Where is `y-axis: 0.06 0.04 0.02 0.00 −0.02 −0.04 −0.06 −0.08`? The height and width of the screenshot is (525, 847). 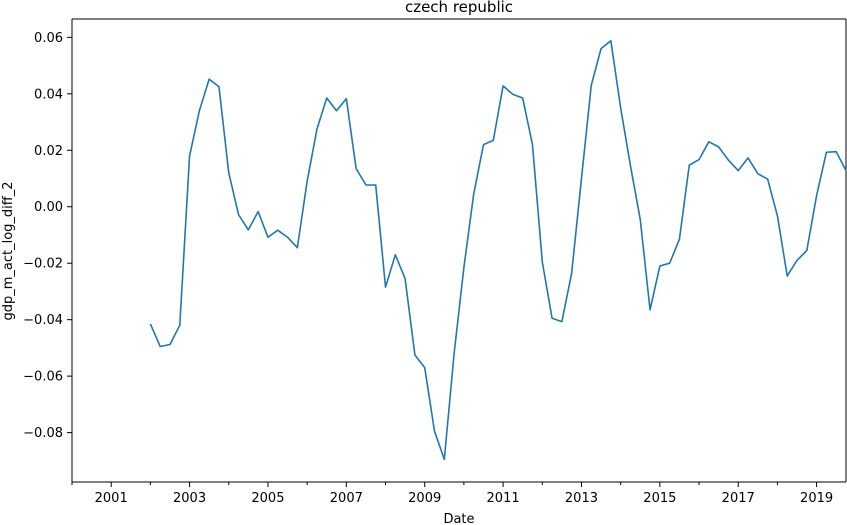
y-axis: 0.06 0.04 0.02 0.00 −0.02 −0.04 −0.06 −0.08 is located at coordinates (47, 236).